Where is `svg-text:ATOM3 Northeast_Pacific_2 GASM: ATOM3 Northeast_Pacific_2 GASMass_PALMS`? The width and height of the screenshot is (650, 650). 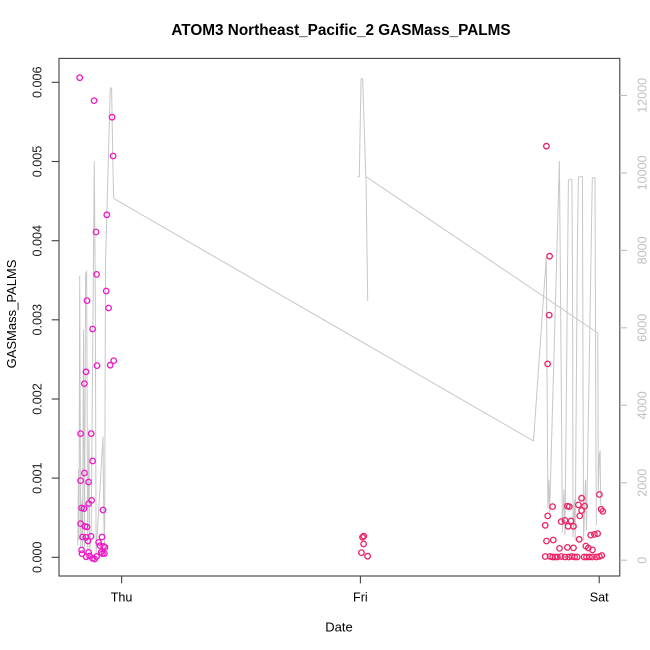
svg-text:ATOM3 Northeast_Pacific_2 GASM: ATOM3 Northeast_Pacific_2 GASMass_PALMS is located at coordinates (340, 30).